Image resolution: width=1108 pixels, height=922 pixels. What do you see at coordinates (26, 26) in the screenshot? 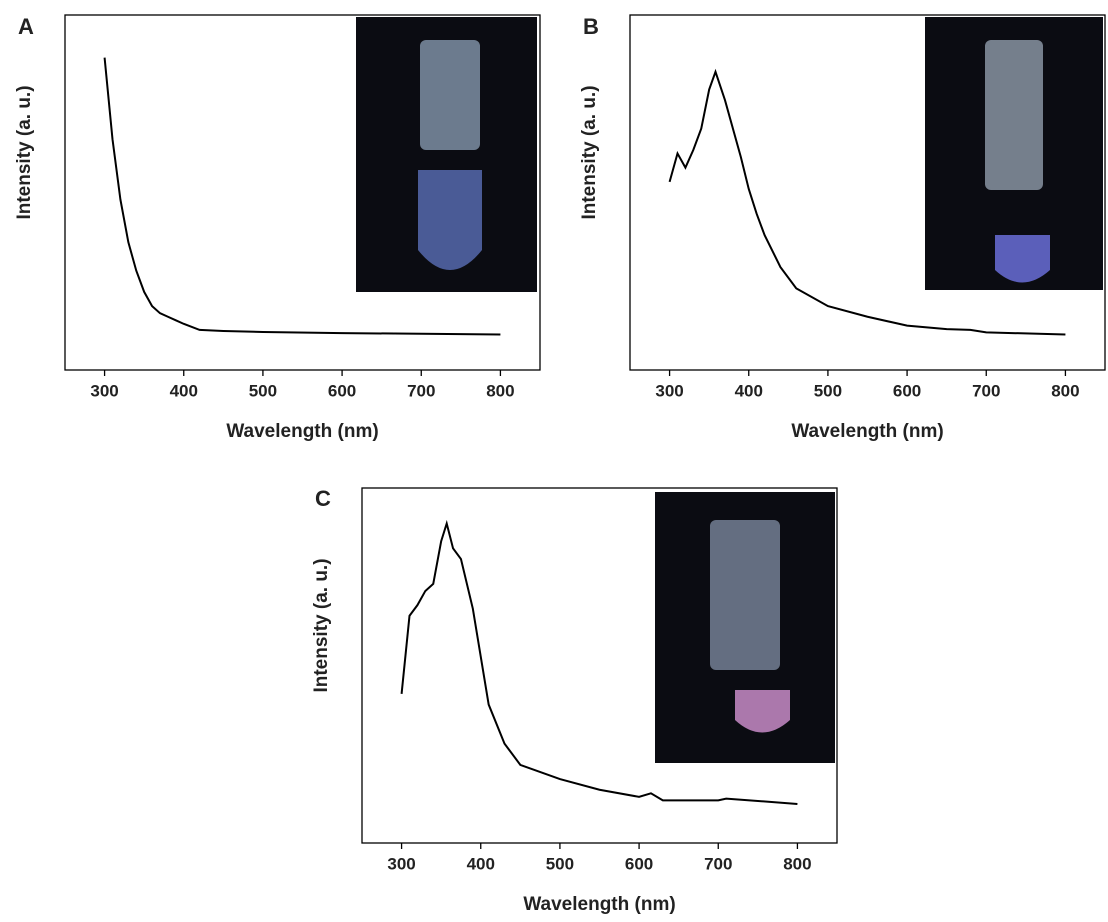
I see `panel-label: A` at bounding box center [26, 26].